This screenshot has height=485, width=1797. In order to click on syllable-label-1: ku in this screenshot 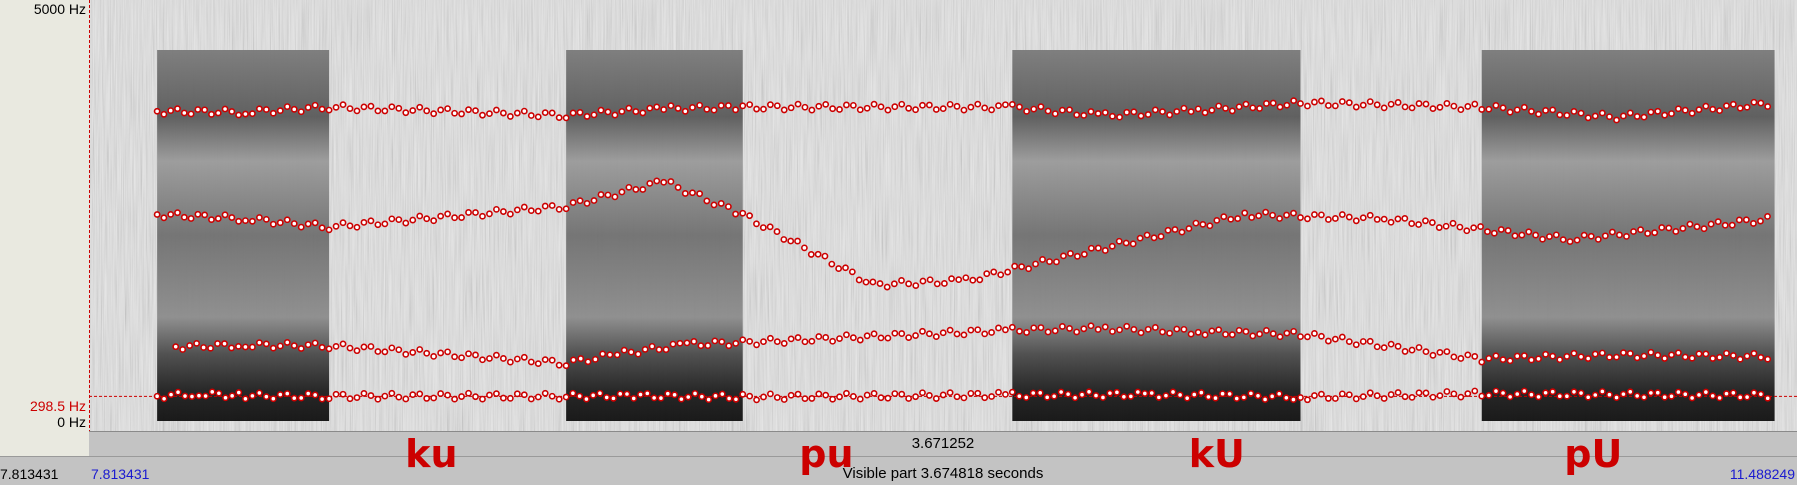, I will do `click(431, 454)`.